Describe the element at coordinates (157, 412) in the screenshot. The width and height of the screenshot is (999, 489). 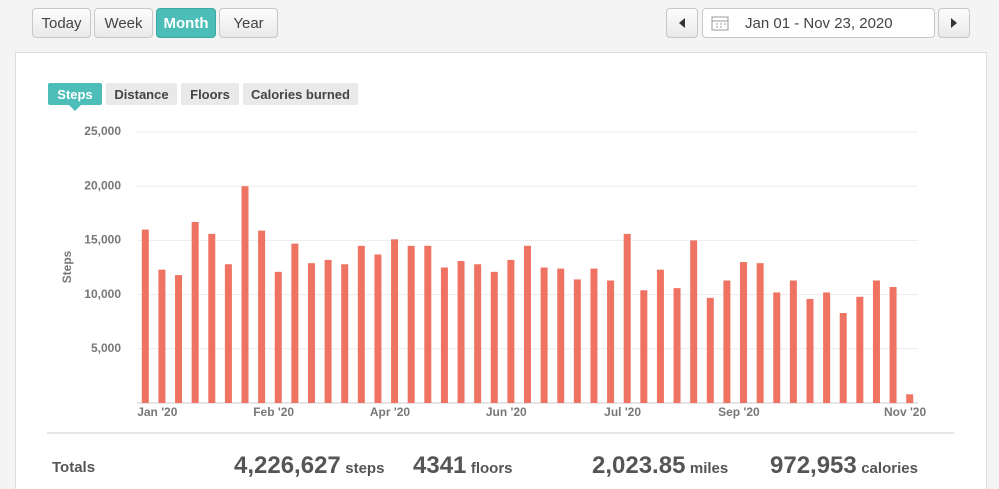
I see `x-tick-label: Jan '20` at that location.